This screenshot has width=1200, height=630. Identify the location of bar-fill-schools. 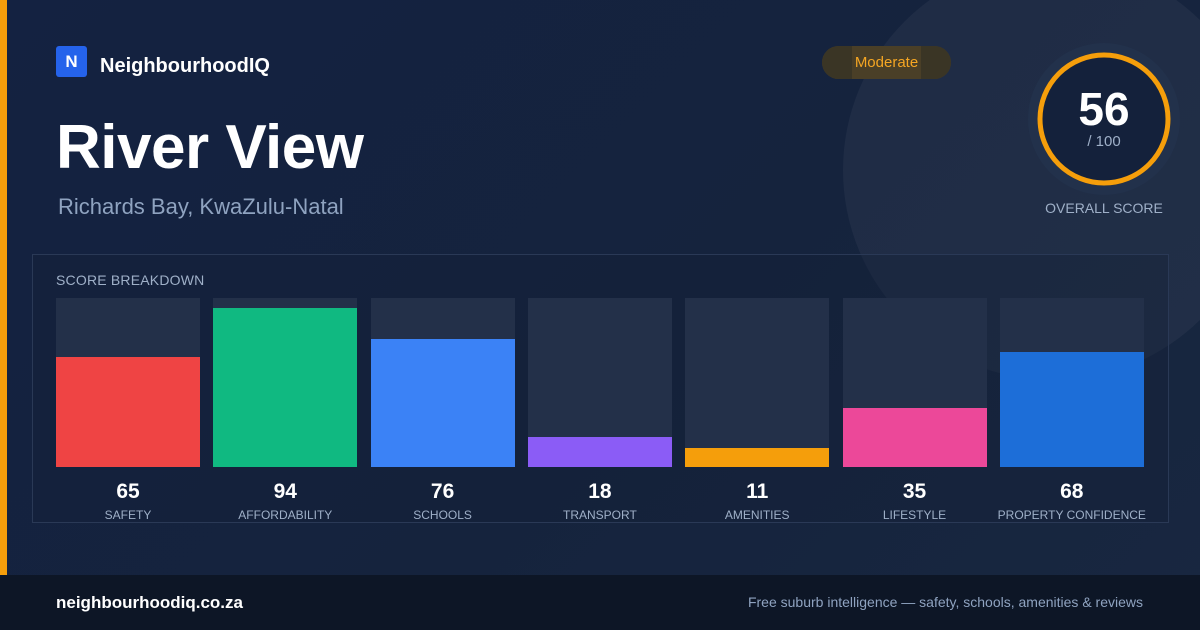
(442, 402).